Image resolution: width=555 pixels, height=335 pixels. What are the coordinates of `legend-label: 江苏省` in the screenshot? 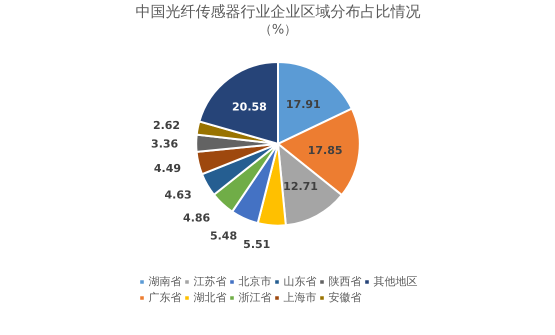 It's located at (210, 281).